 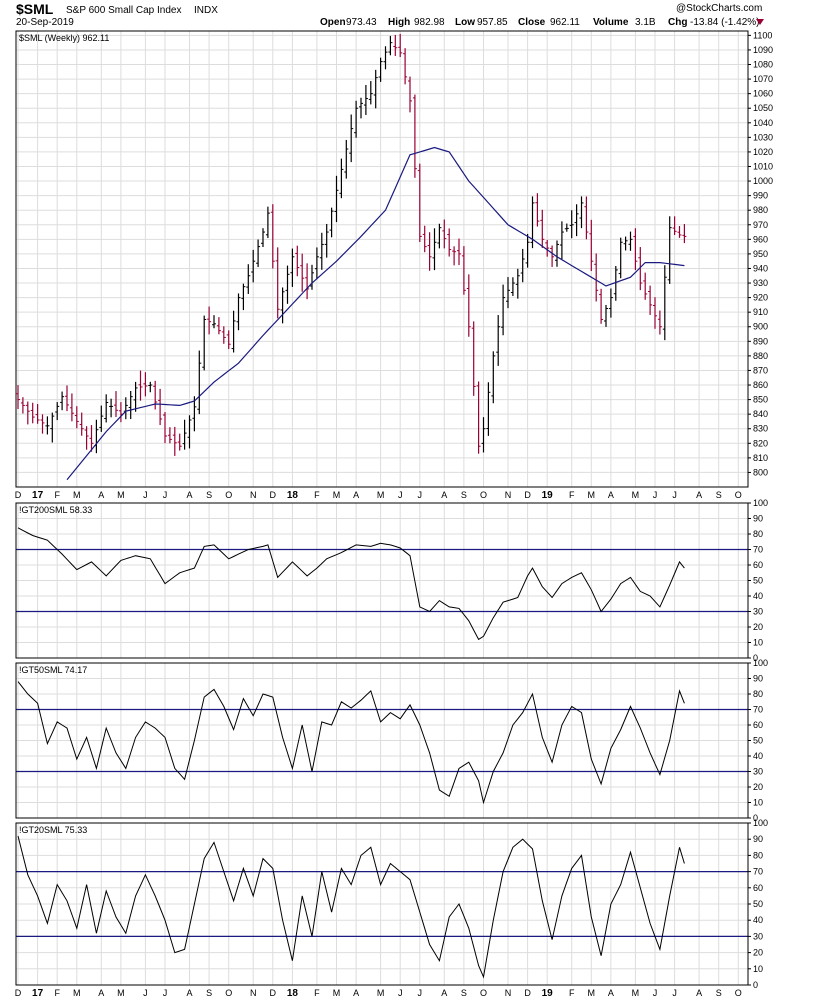 What do you see at coordinates (760, 268) in the screenshot?
I see `y-tick-label: 940` at bounding box center [760, 268].